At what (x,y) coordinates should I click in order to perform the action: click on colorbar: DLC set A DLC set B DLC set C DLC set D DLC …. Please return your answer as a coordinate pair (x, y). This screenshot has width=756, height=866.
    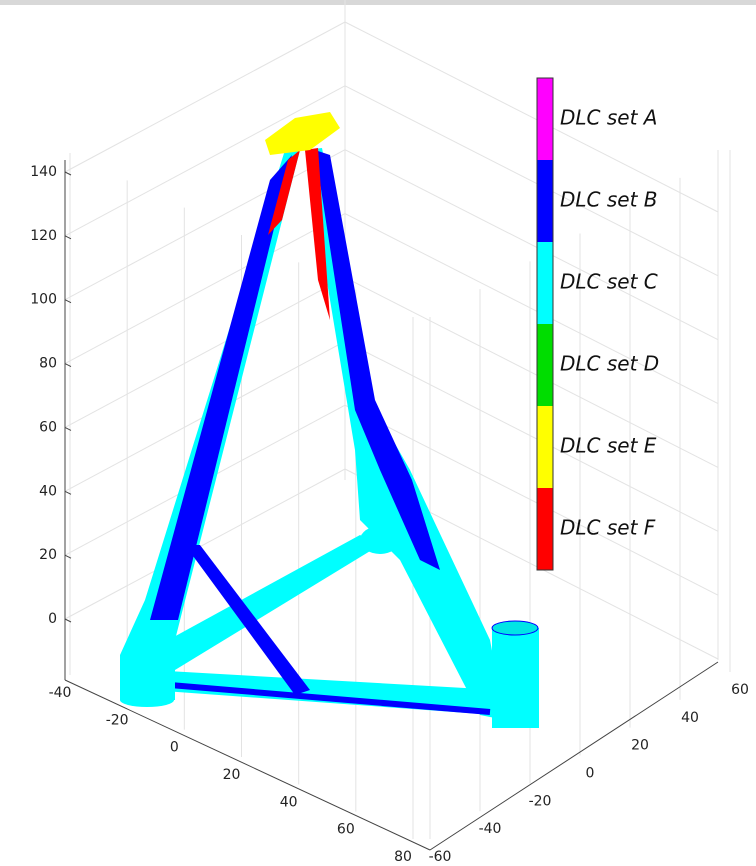
    Looking at the image, I should click on (597, 324).